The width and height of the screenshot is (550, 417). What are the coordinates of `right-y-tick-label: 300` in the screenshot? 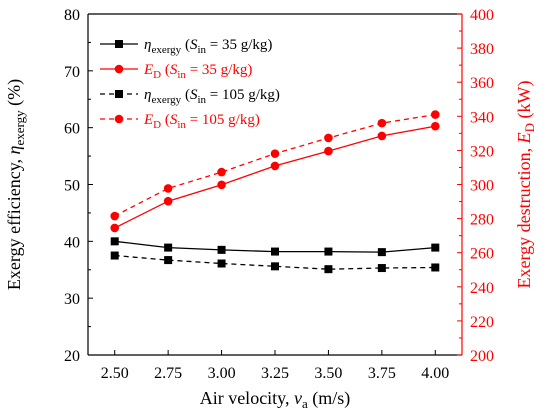 It's located at (482, 186).